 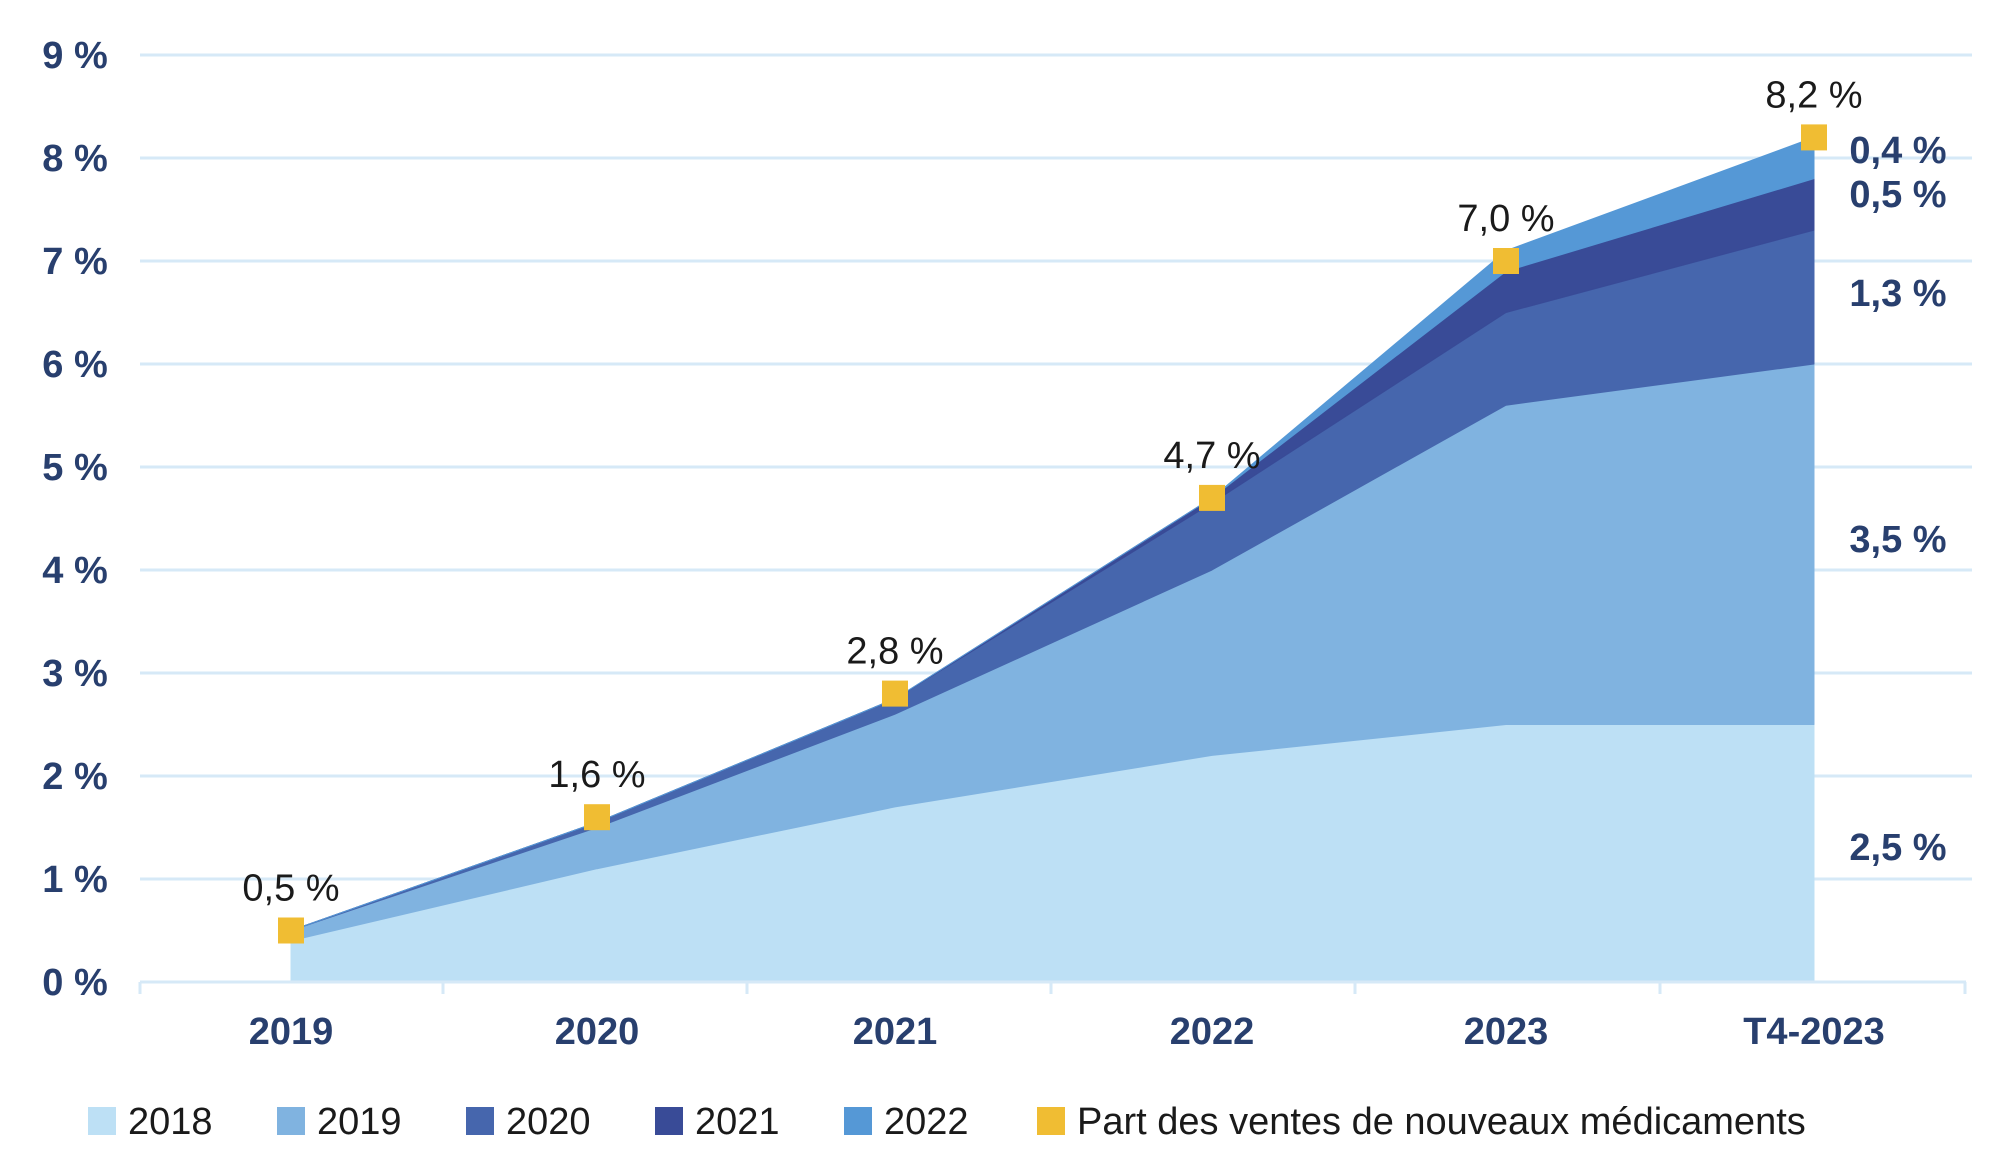 I want to click on legend-label: 2018, so click(x=170, y=1122).